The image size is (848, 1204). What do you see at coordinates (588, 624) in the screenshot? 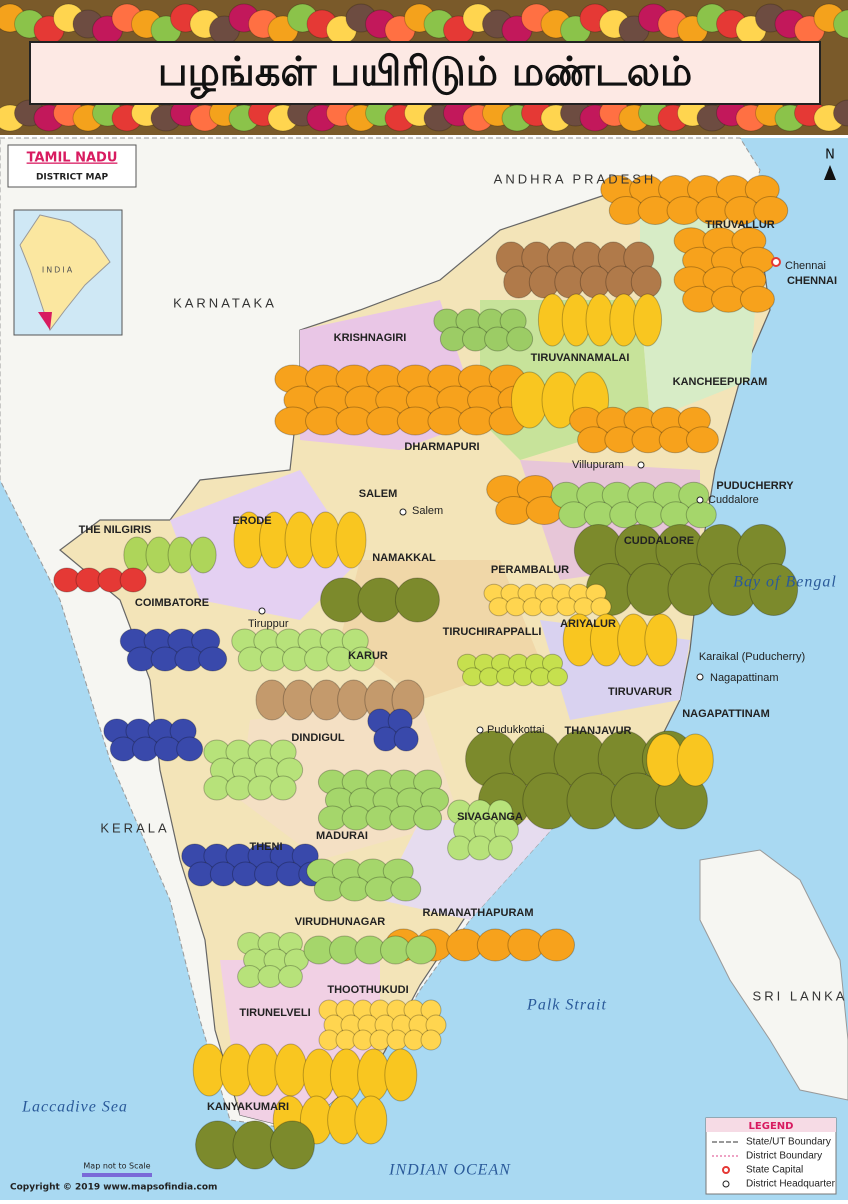
I see `district-label: ARIYALUR` at bounding box center [588, 624].